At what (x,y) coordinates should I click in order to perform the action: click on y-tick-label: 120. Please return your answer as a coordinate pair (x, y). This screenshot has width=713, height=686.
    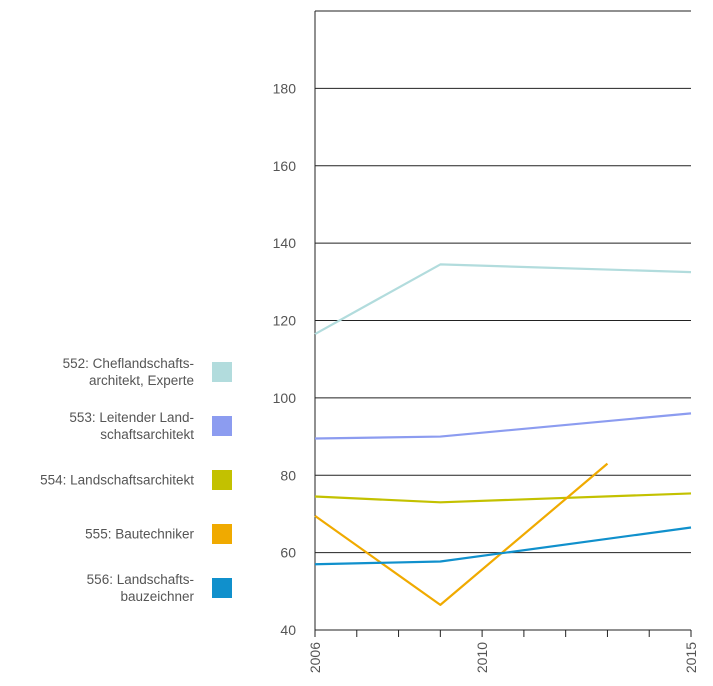
    Looking at the image, I should click on (285, 321).